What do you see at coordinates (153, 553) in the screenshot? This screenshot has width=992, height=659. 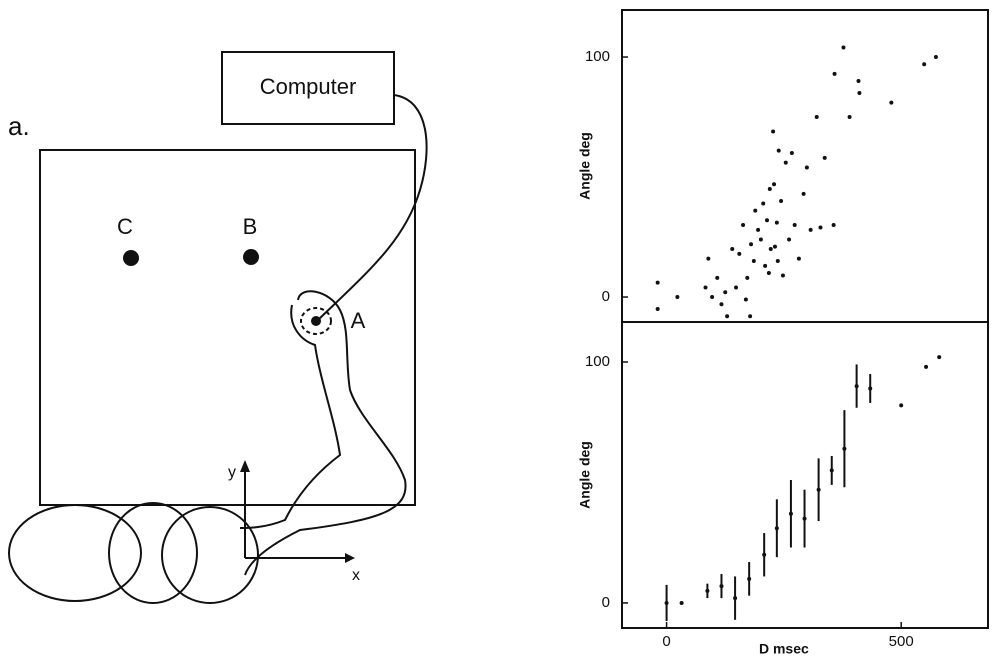 I see `head` at bounding box center [153, 553].